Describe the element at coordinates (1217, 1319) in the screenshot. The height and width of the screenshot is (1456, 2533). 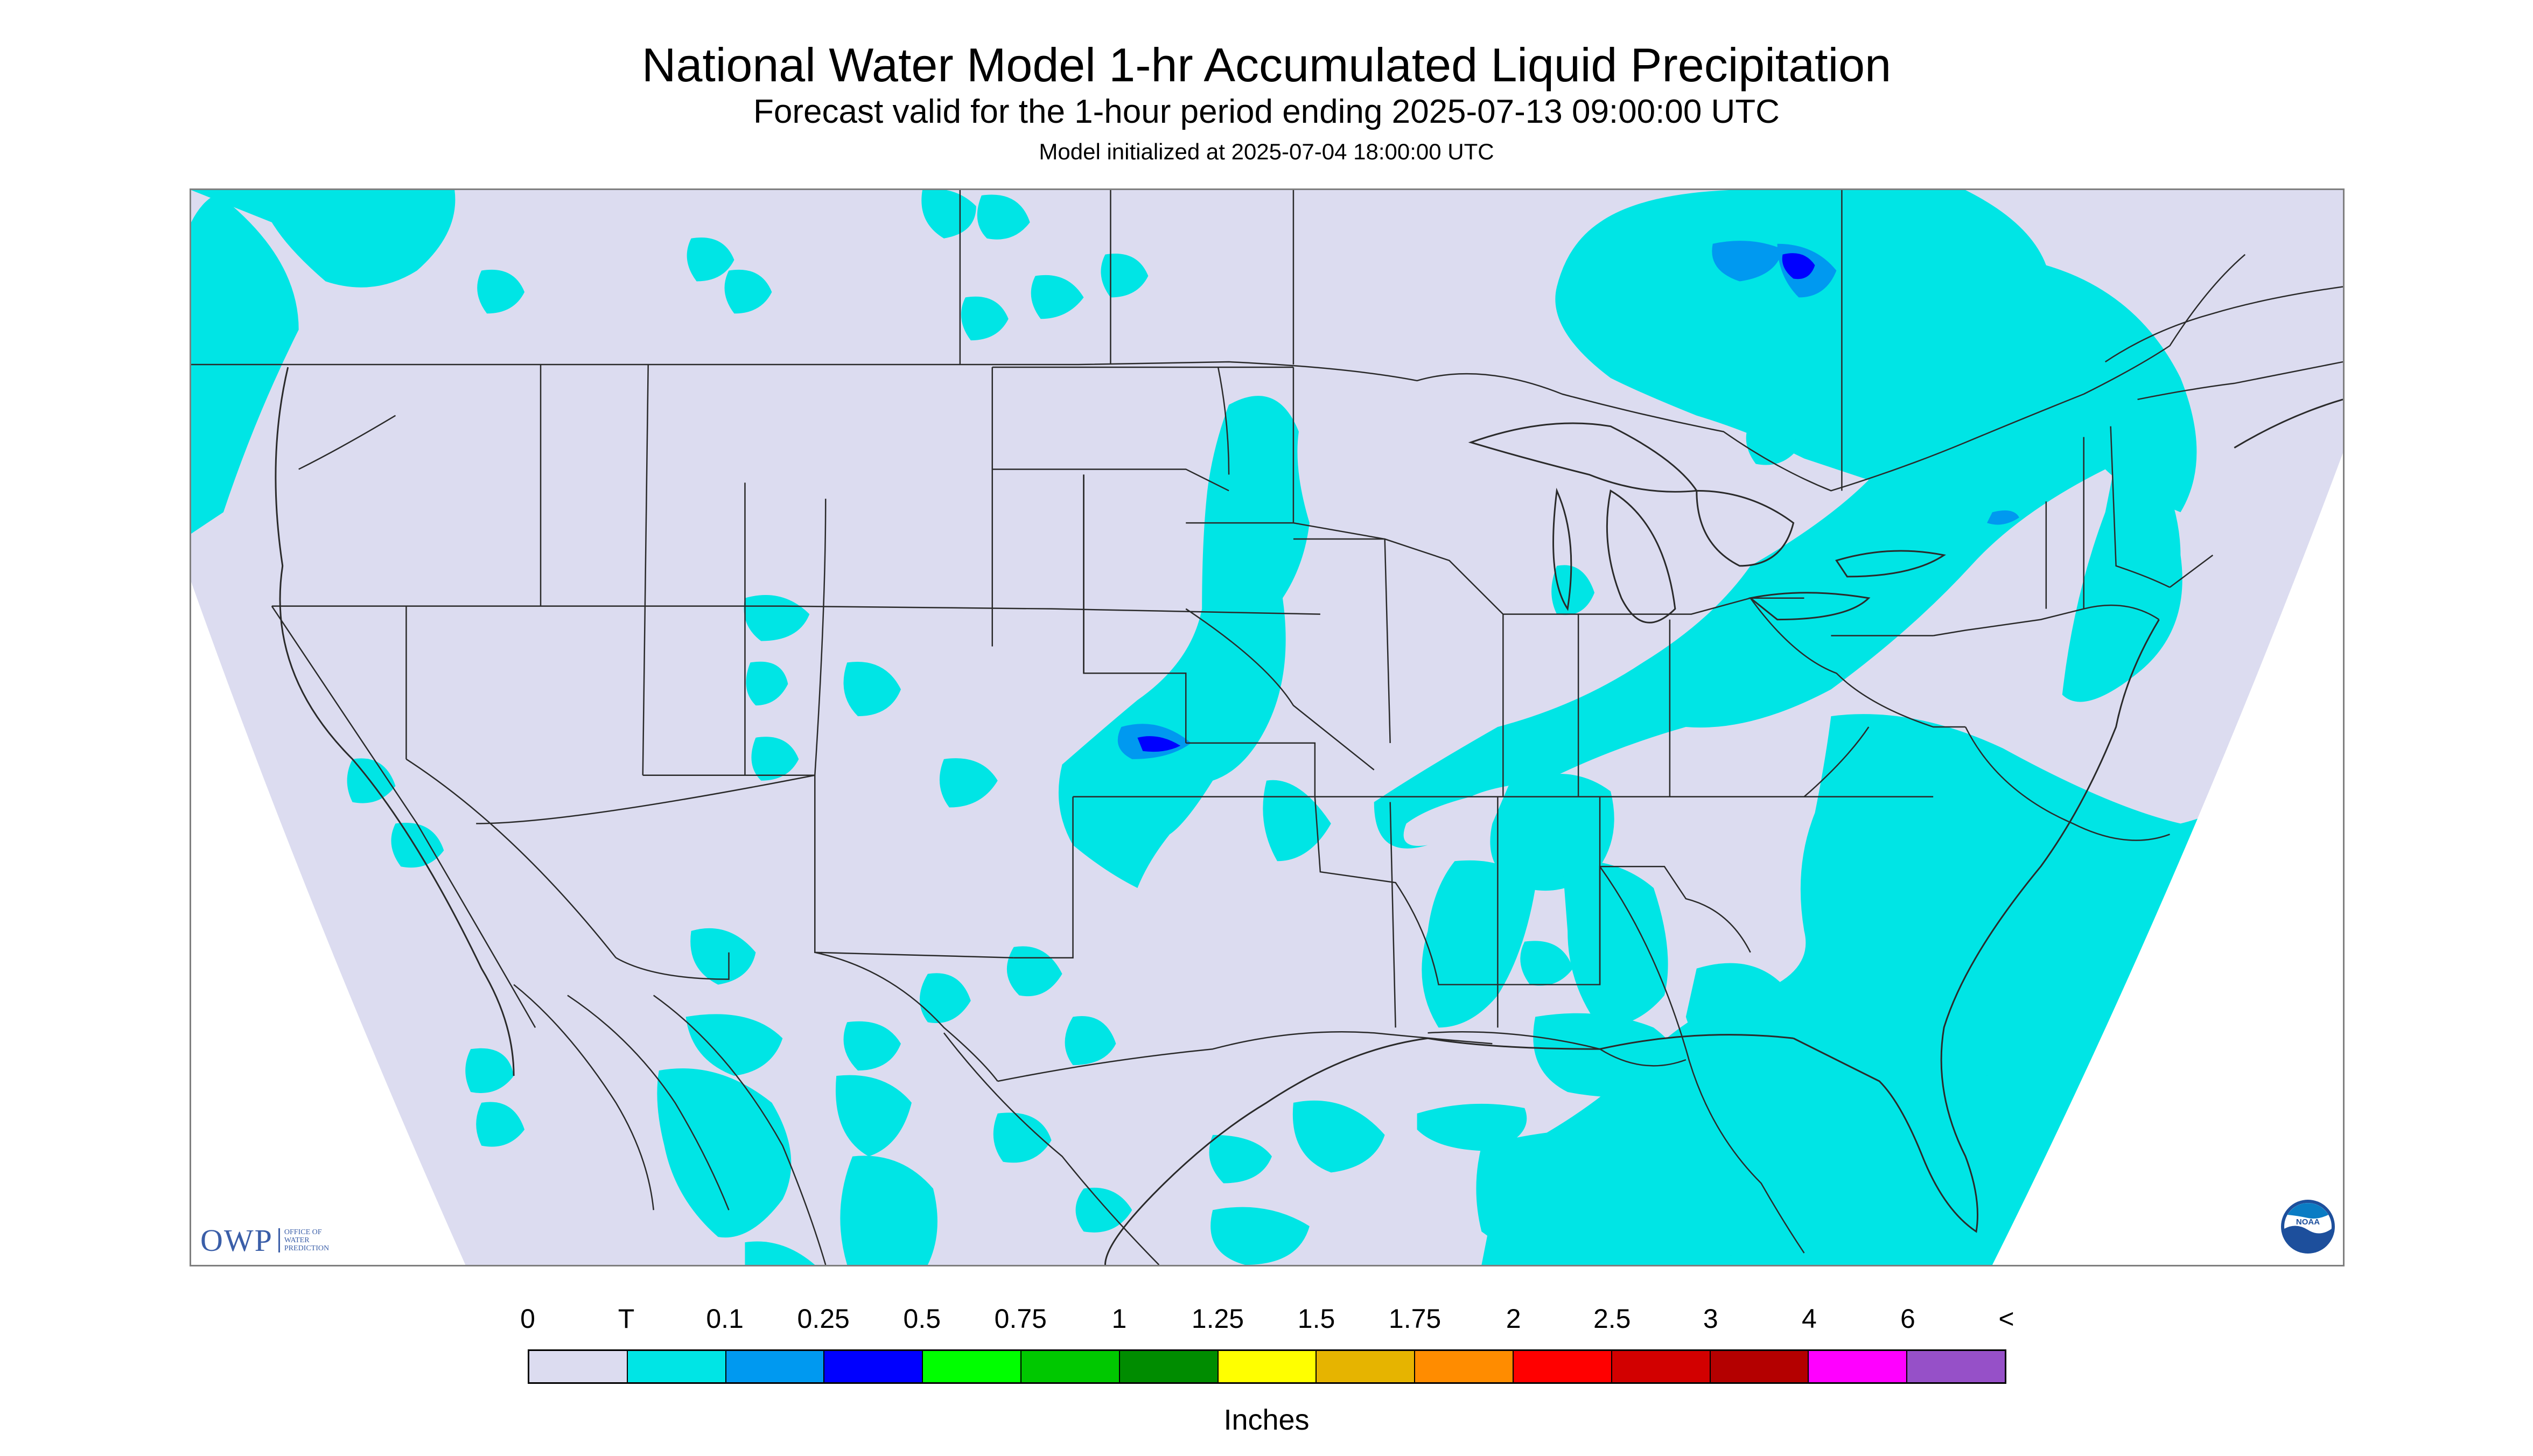
I see `legend-tick-label: 1.25` at that location.